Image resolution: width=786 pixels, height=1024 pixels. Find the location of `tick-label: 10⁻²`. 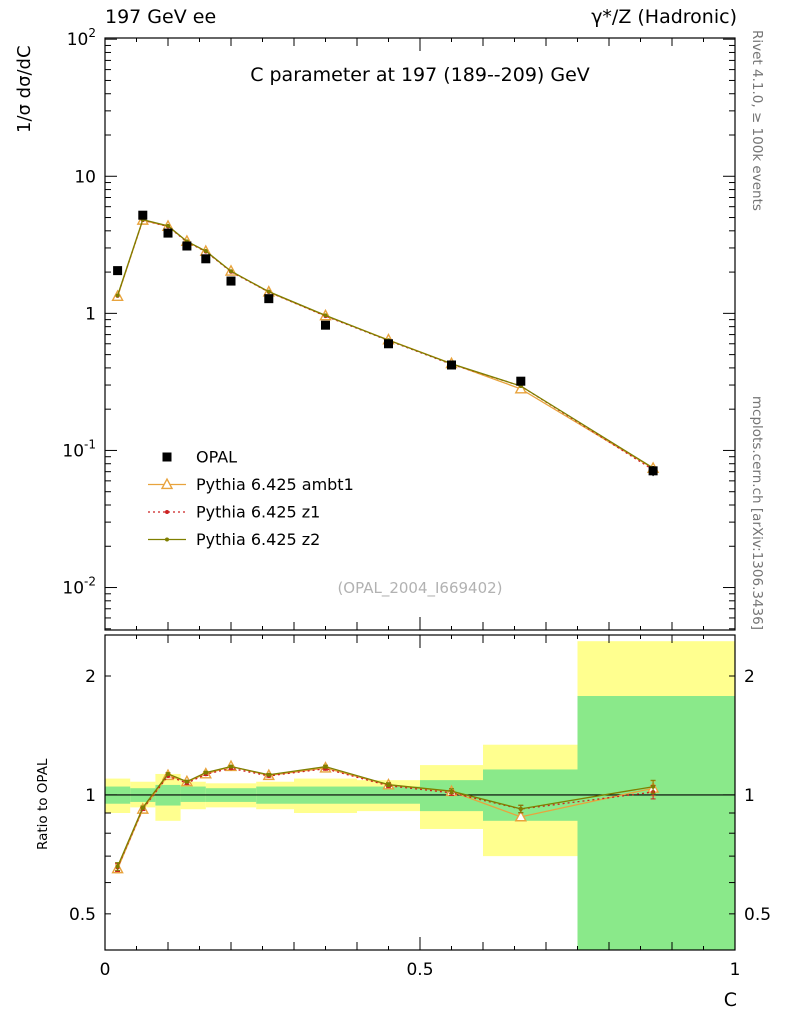

tick-label: 10⁻² is located at coordinates (79, 587).